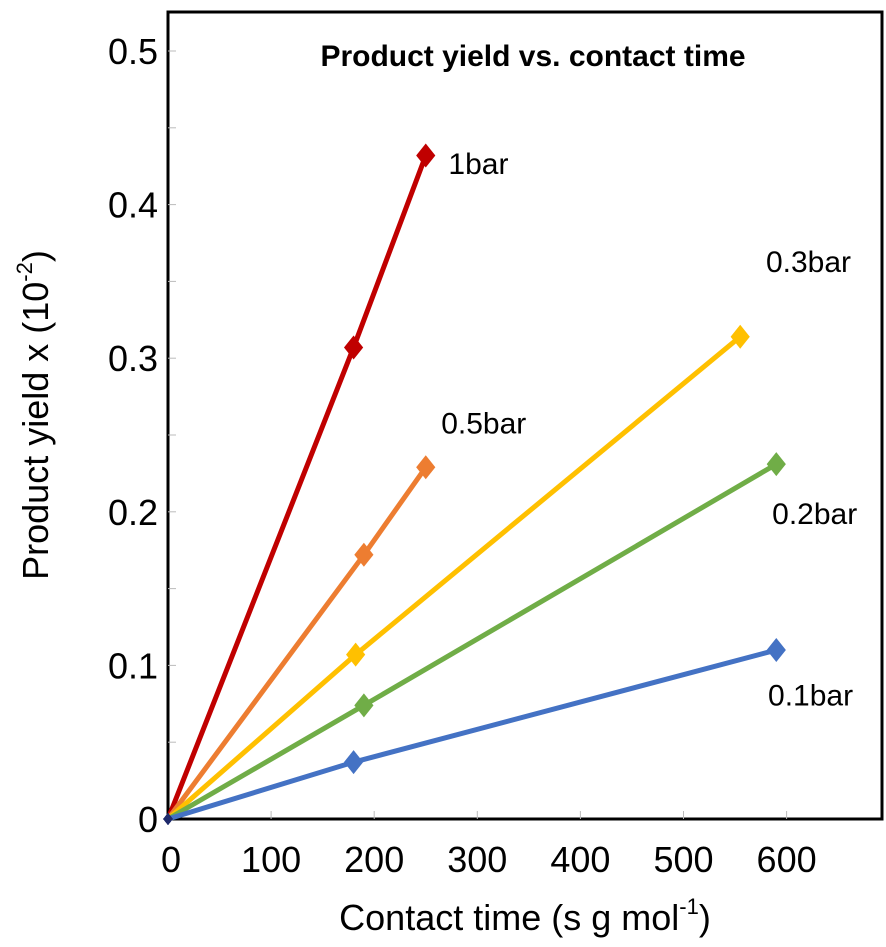 The image size is (886, 947). I want to click on y-axis-label-sup: -2, so click(24, 272).